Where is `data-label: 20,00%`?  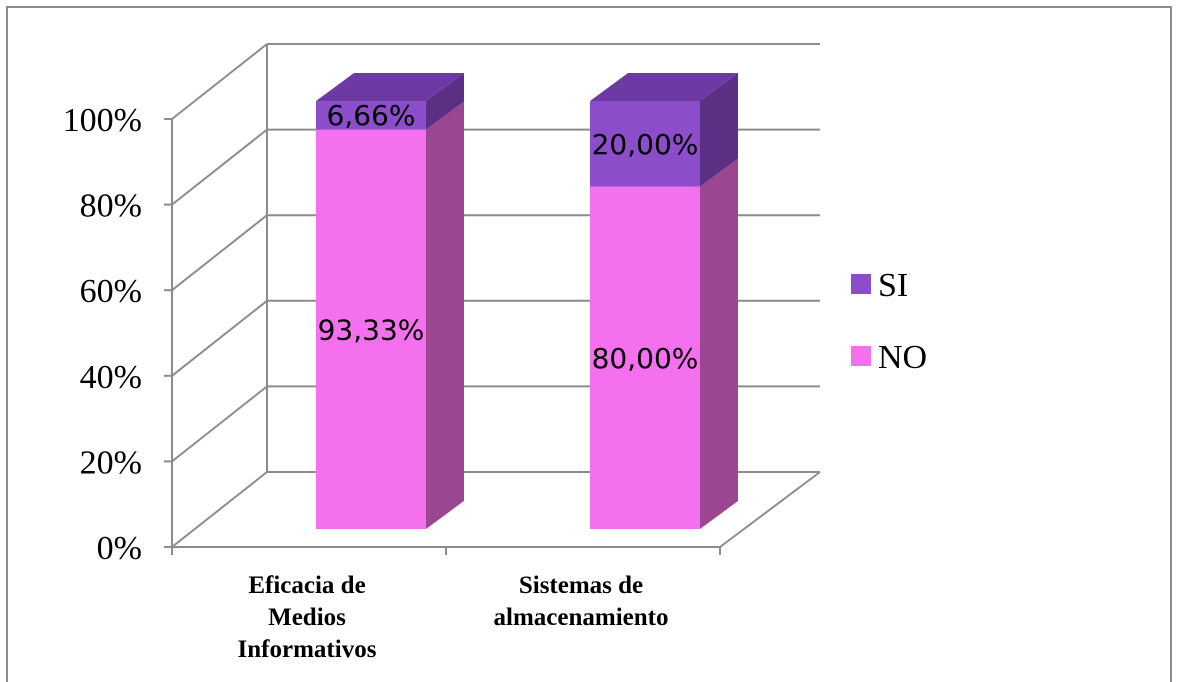 data-label: 20,00% is located at coordinates (645, 144).